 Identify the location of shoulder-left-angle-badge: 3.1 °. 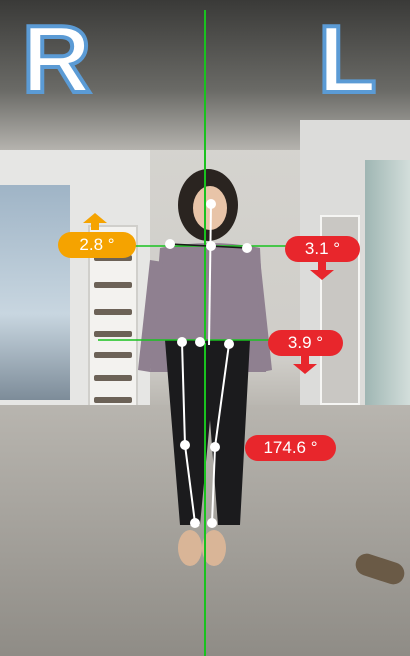
(322, 249).